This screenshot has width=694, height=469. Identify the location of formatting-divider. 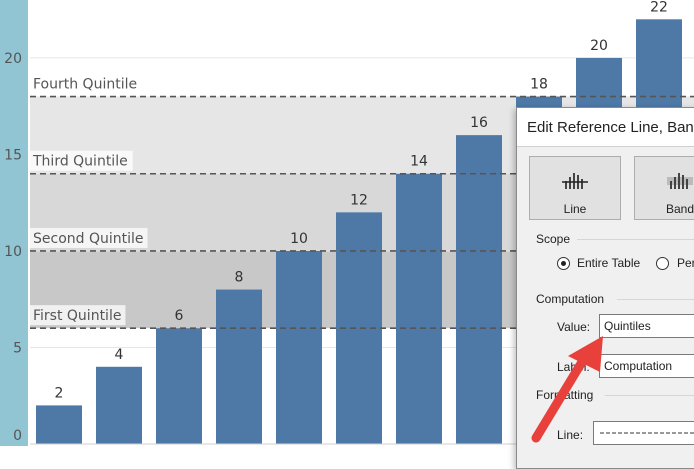
(649, 395).